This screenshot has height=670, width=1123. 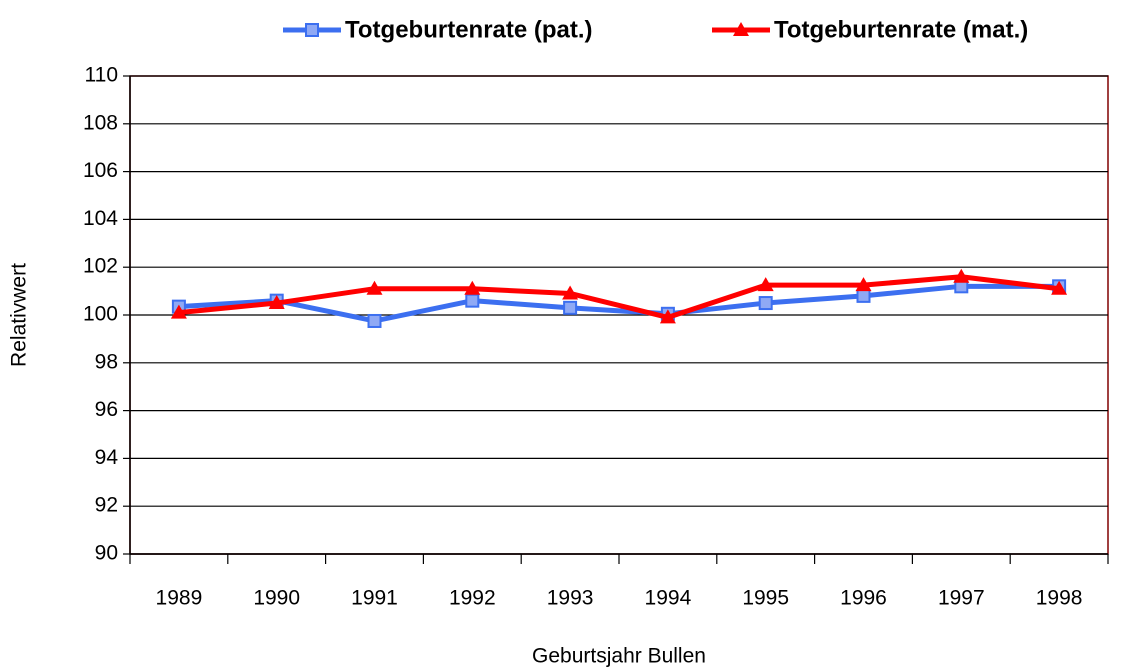 I want to click on x-tick-label: 1996, so click(x=863, y=598).